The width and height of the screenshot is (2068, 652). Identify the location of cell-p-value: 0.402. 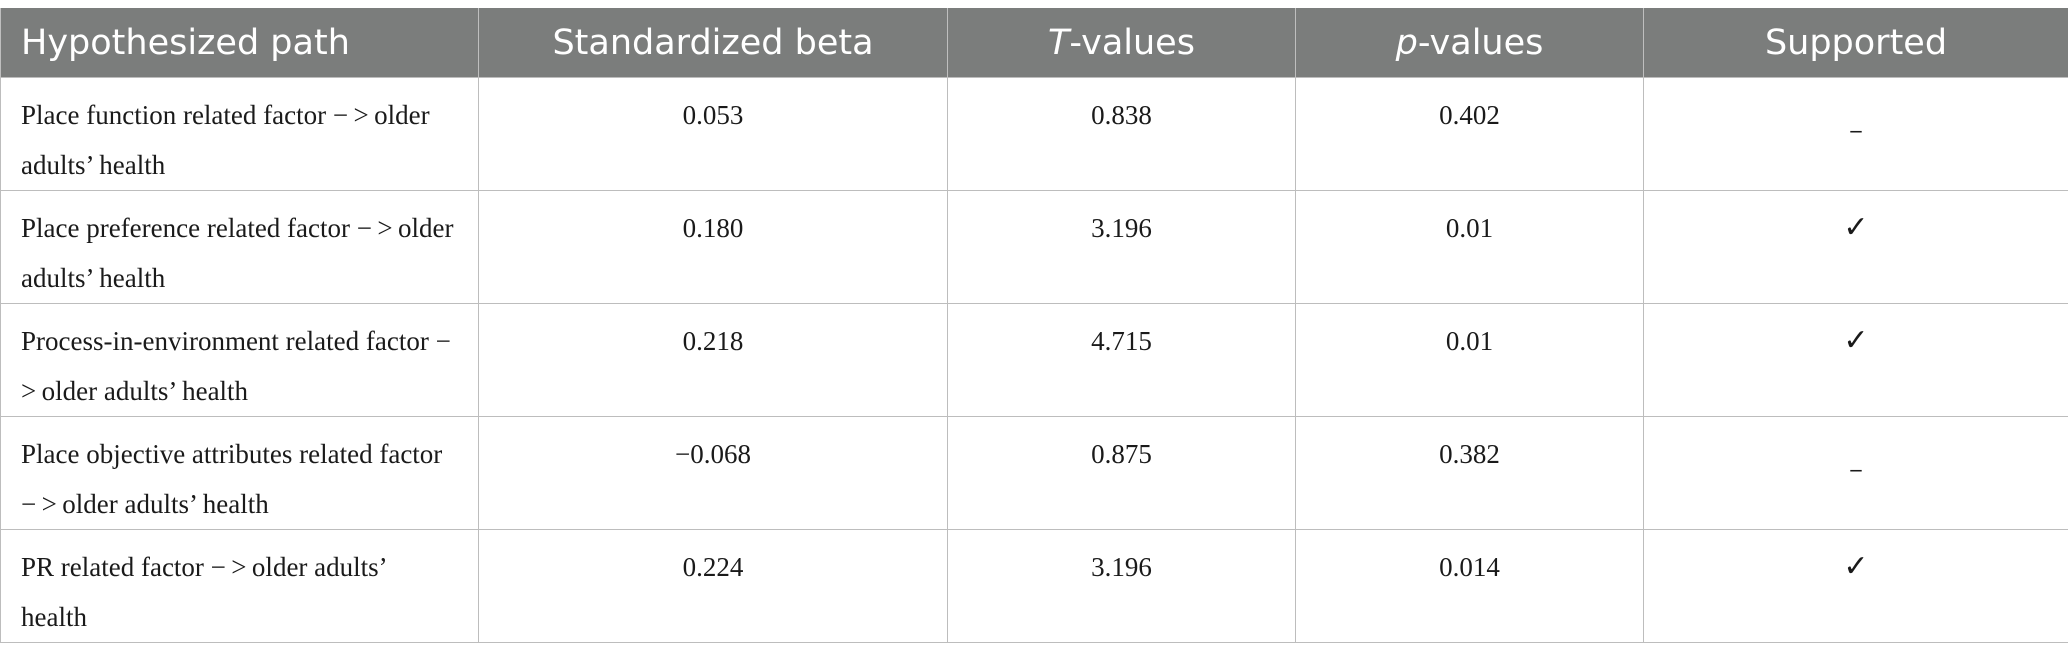
(1469, 134).